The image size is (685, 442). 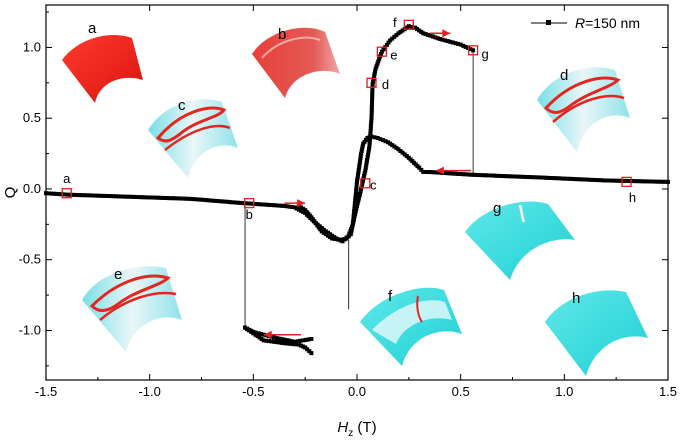 I want to click on legend-marker, so click(x=548, y=22).